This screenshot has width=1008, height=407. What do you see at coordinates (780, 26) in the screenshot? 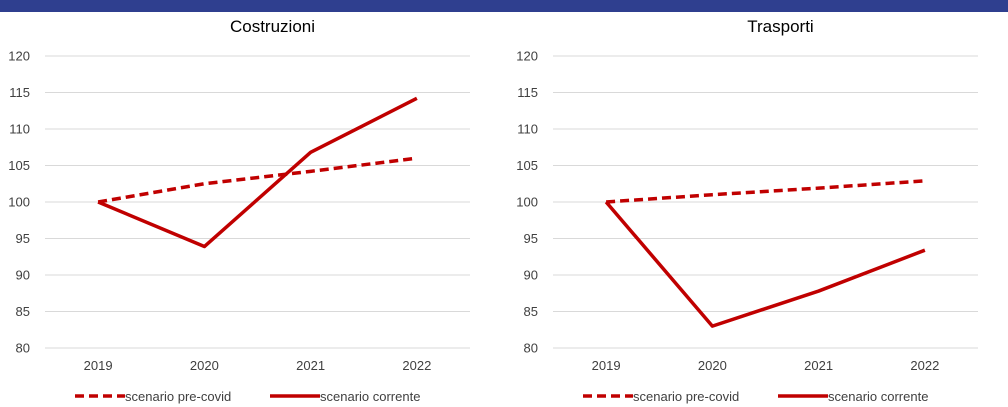
I see `chart-title: Trasporti` at bounding box center [780, 26].